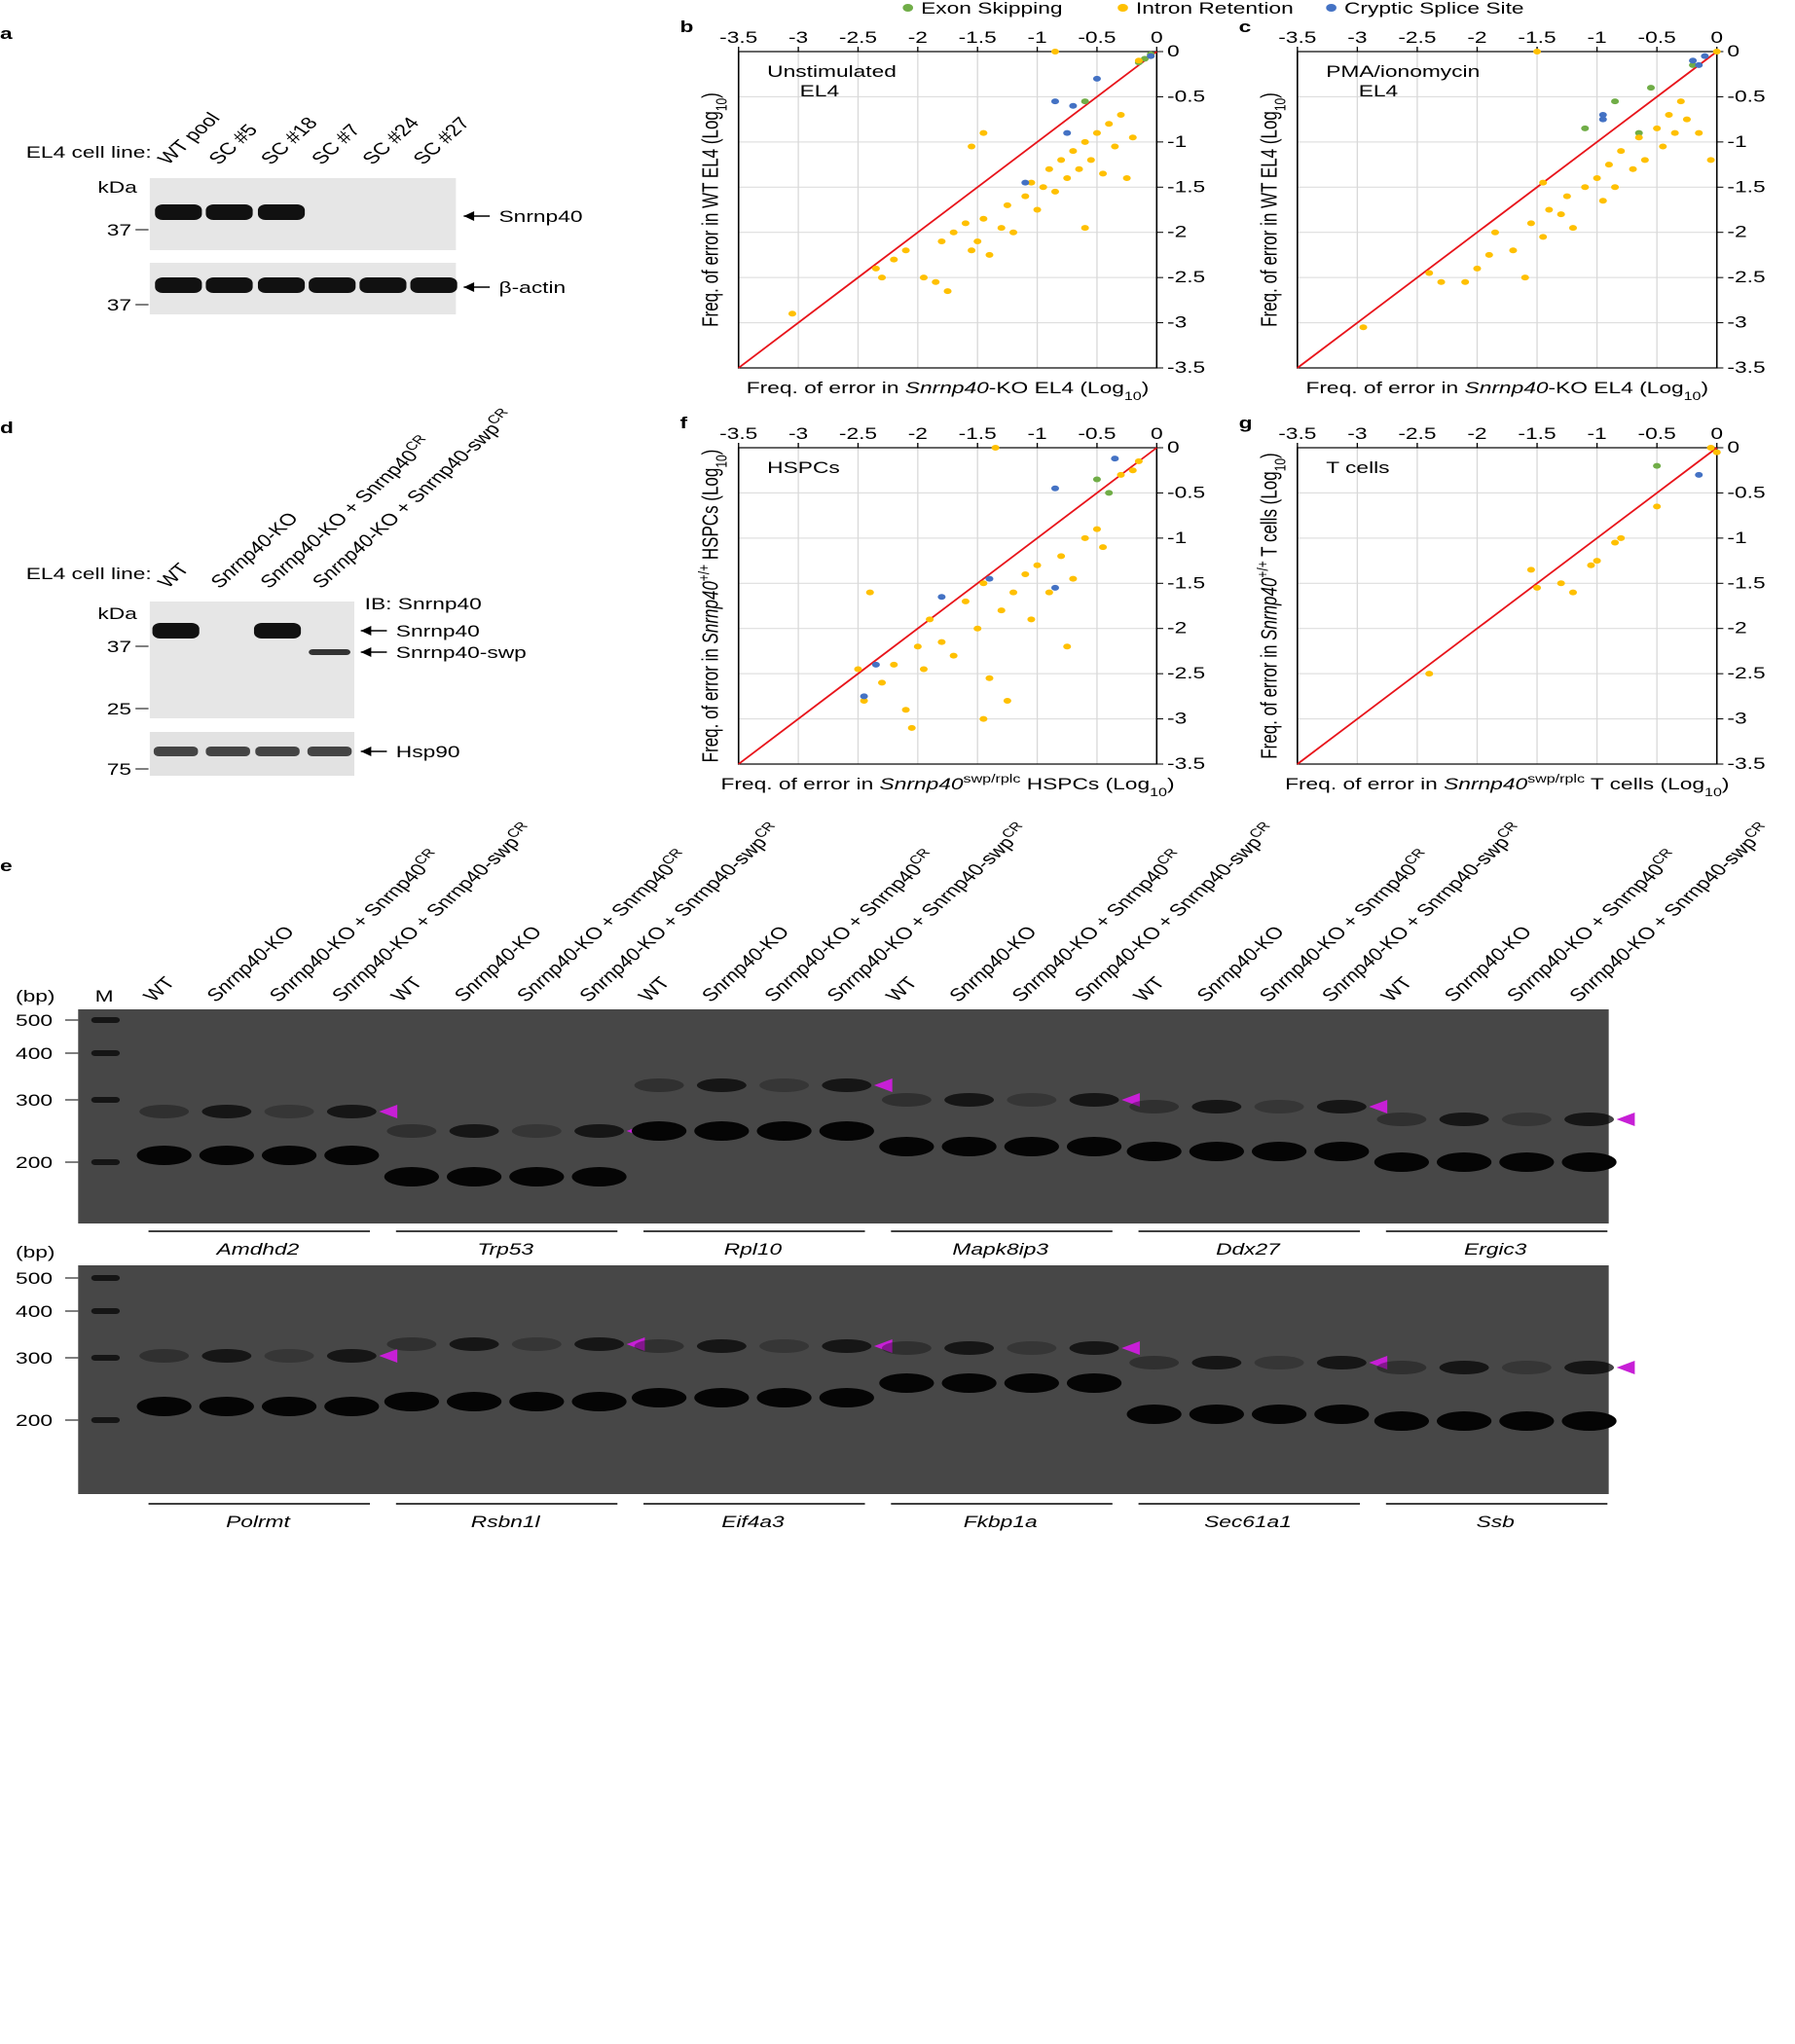 The height and width of the screenshot is (2044, 1795). Describe the element at coordinates (34, 1313) in the screenshot. I see `bp-marker: 400` at that location.